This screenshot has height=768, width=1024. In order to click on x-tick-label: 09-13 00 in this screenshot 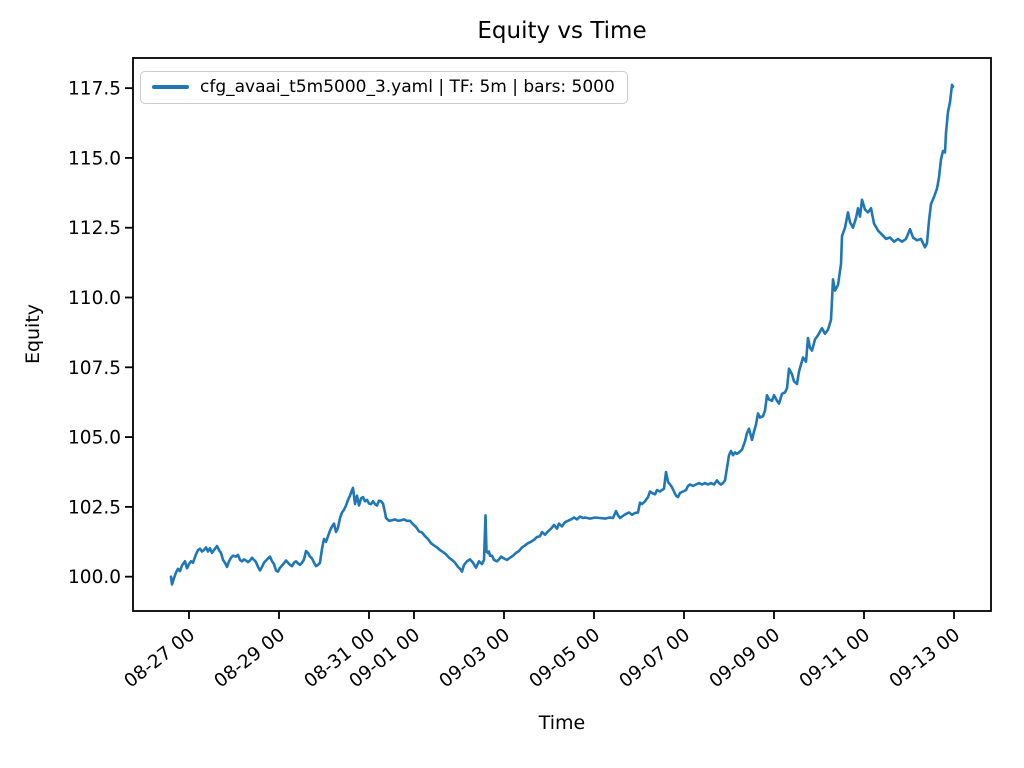, I will do `click(925, 658)`.